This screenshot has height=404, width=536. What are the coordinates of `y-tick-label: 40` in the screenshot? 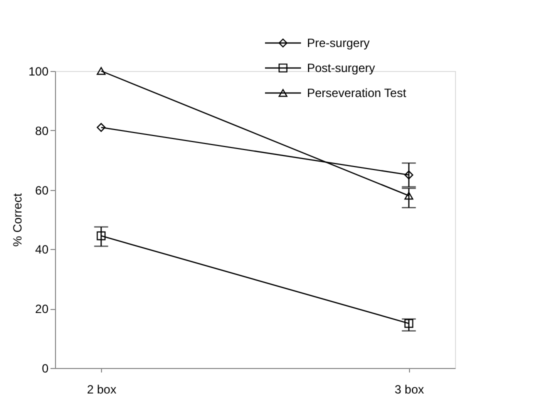 It's located at (42, 249).